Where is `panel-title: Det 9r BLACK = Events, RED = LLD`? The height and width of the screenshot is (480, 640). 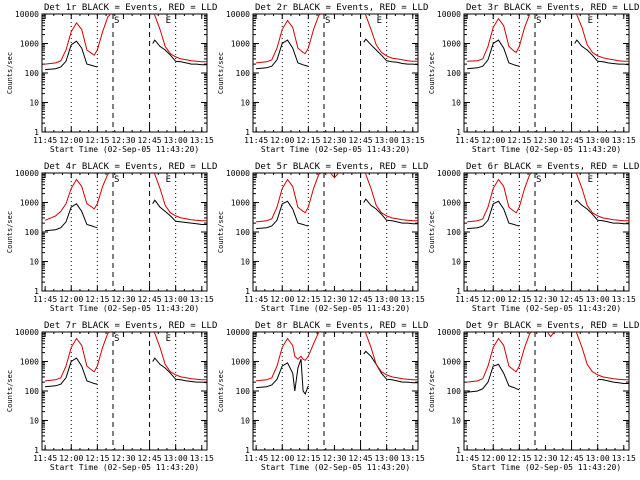 panel-title: Det 9r BLACK = Events, RED = LLD is located at coordinates (552, 326).